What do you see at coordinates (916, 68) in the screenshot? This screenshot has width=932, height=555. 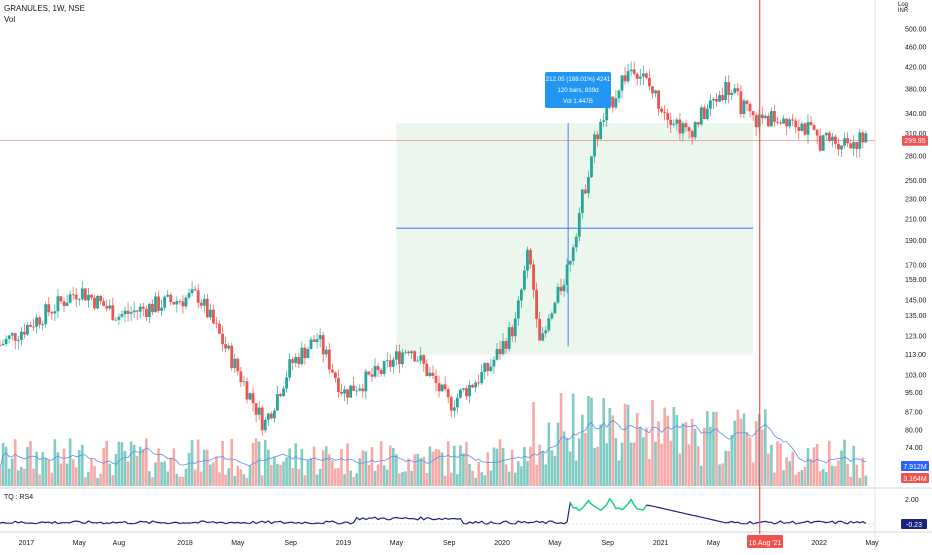 I see `price-tick-label: 420.00` at bounding box center [916, 68].